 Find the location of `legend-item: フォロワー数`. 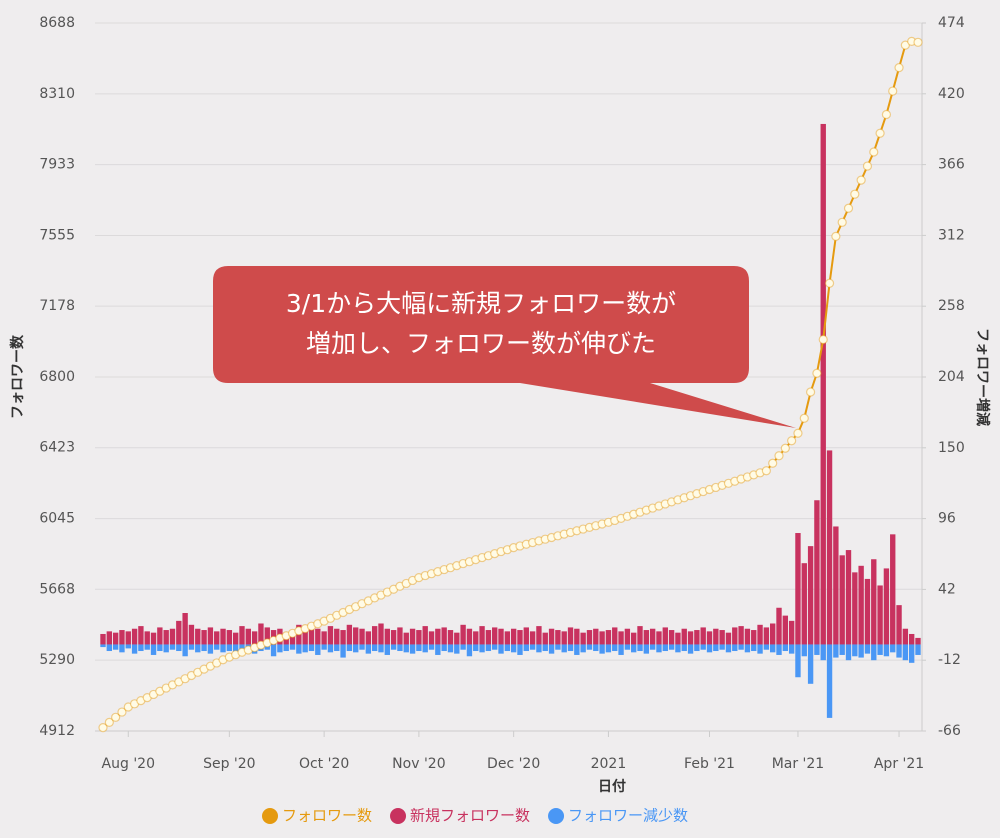

legend-item: フォロワー数 is located at coordinates (317, 816).